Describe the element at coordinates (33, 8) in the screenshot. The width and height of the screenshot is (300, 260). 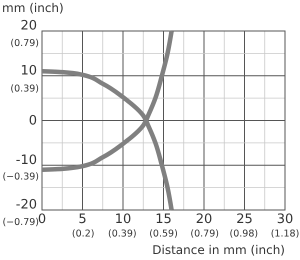
I see `y-axis-title: mm (inch)` at that location.